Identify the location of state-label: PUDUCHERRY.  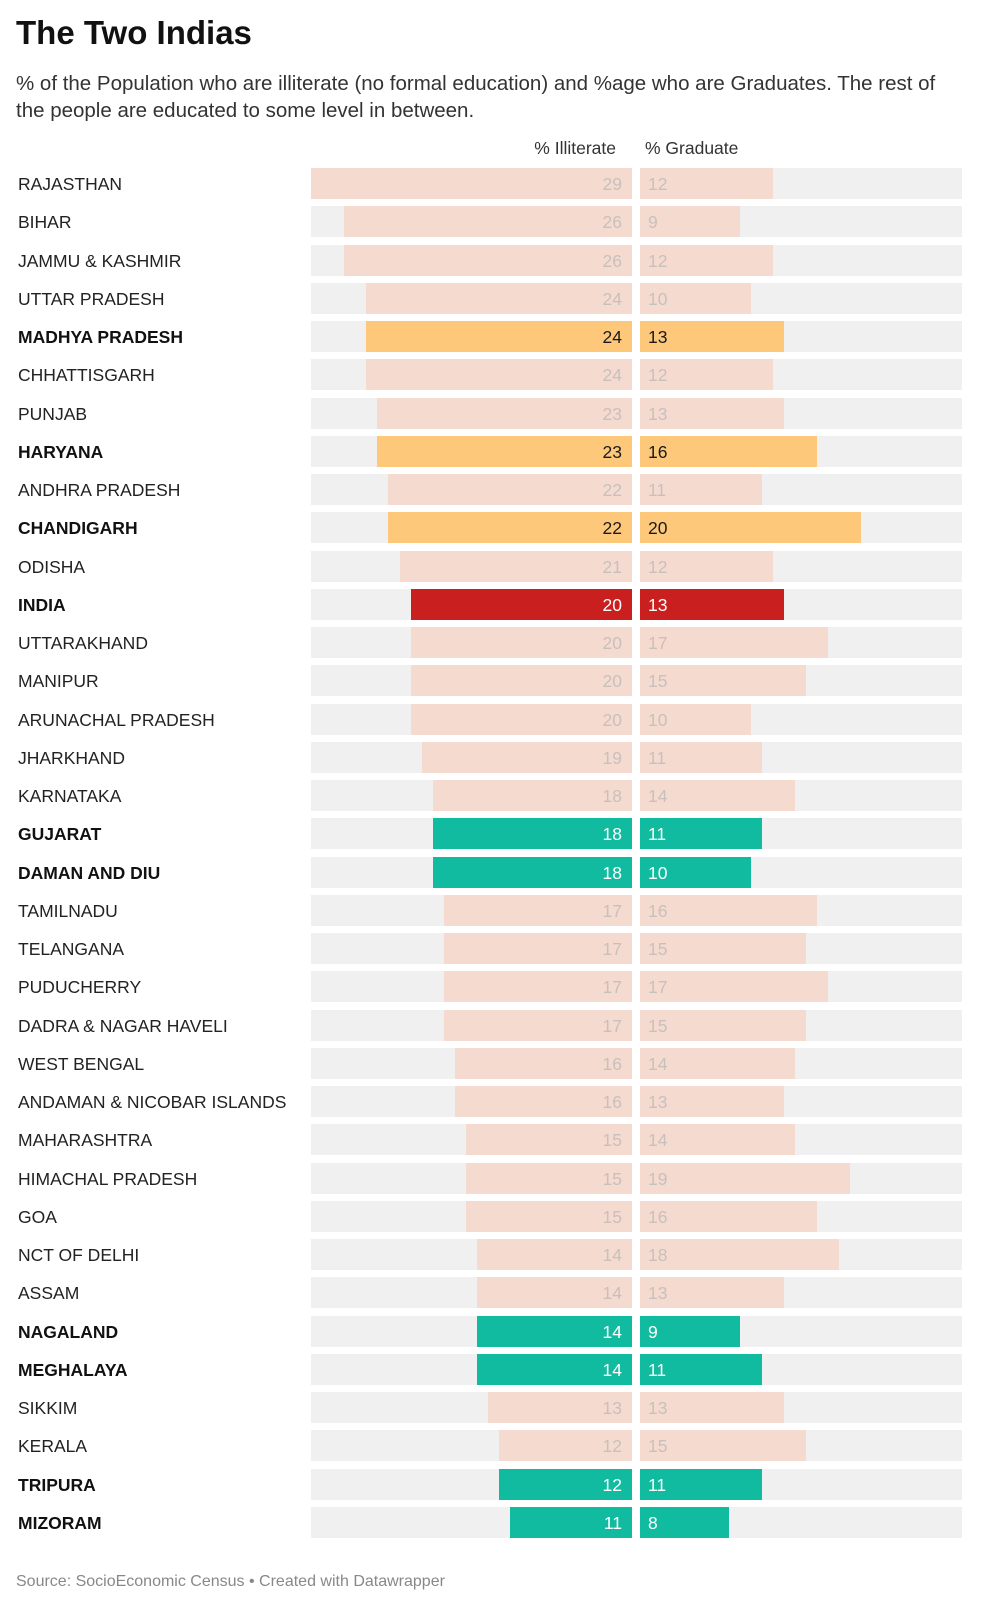
(80, 987).